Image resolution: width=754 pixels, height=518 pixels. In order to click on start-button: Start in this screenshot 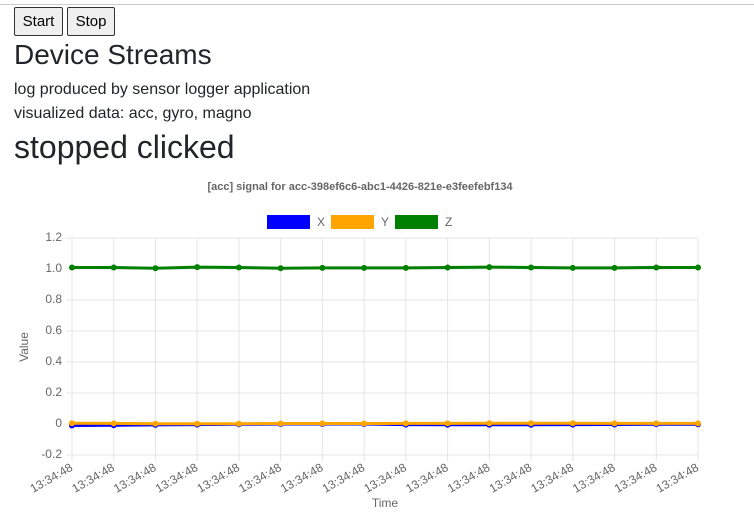, I will do `click(38, 21)`.